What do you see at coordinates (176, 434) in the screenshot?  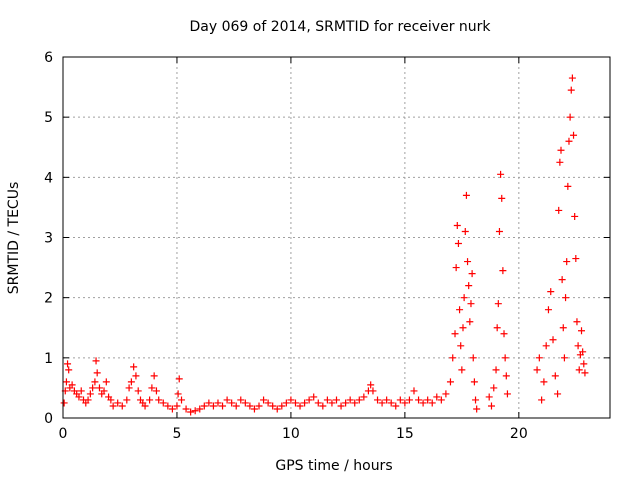 I see `x-tick-label: 5` at bounding box center [176, 434].